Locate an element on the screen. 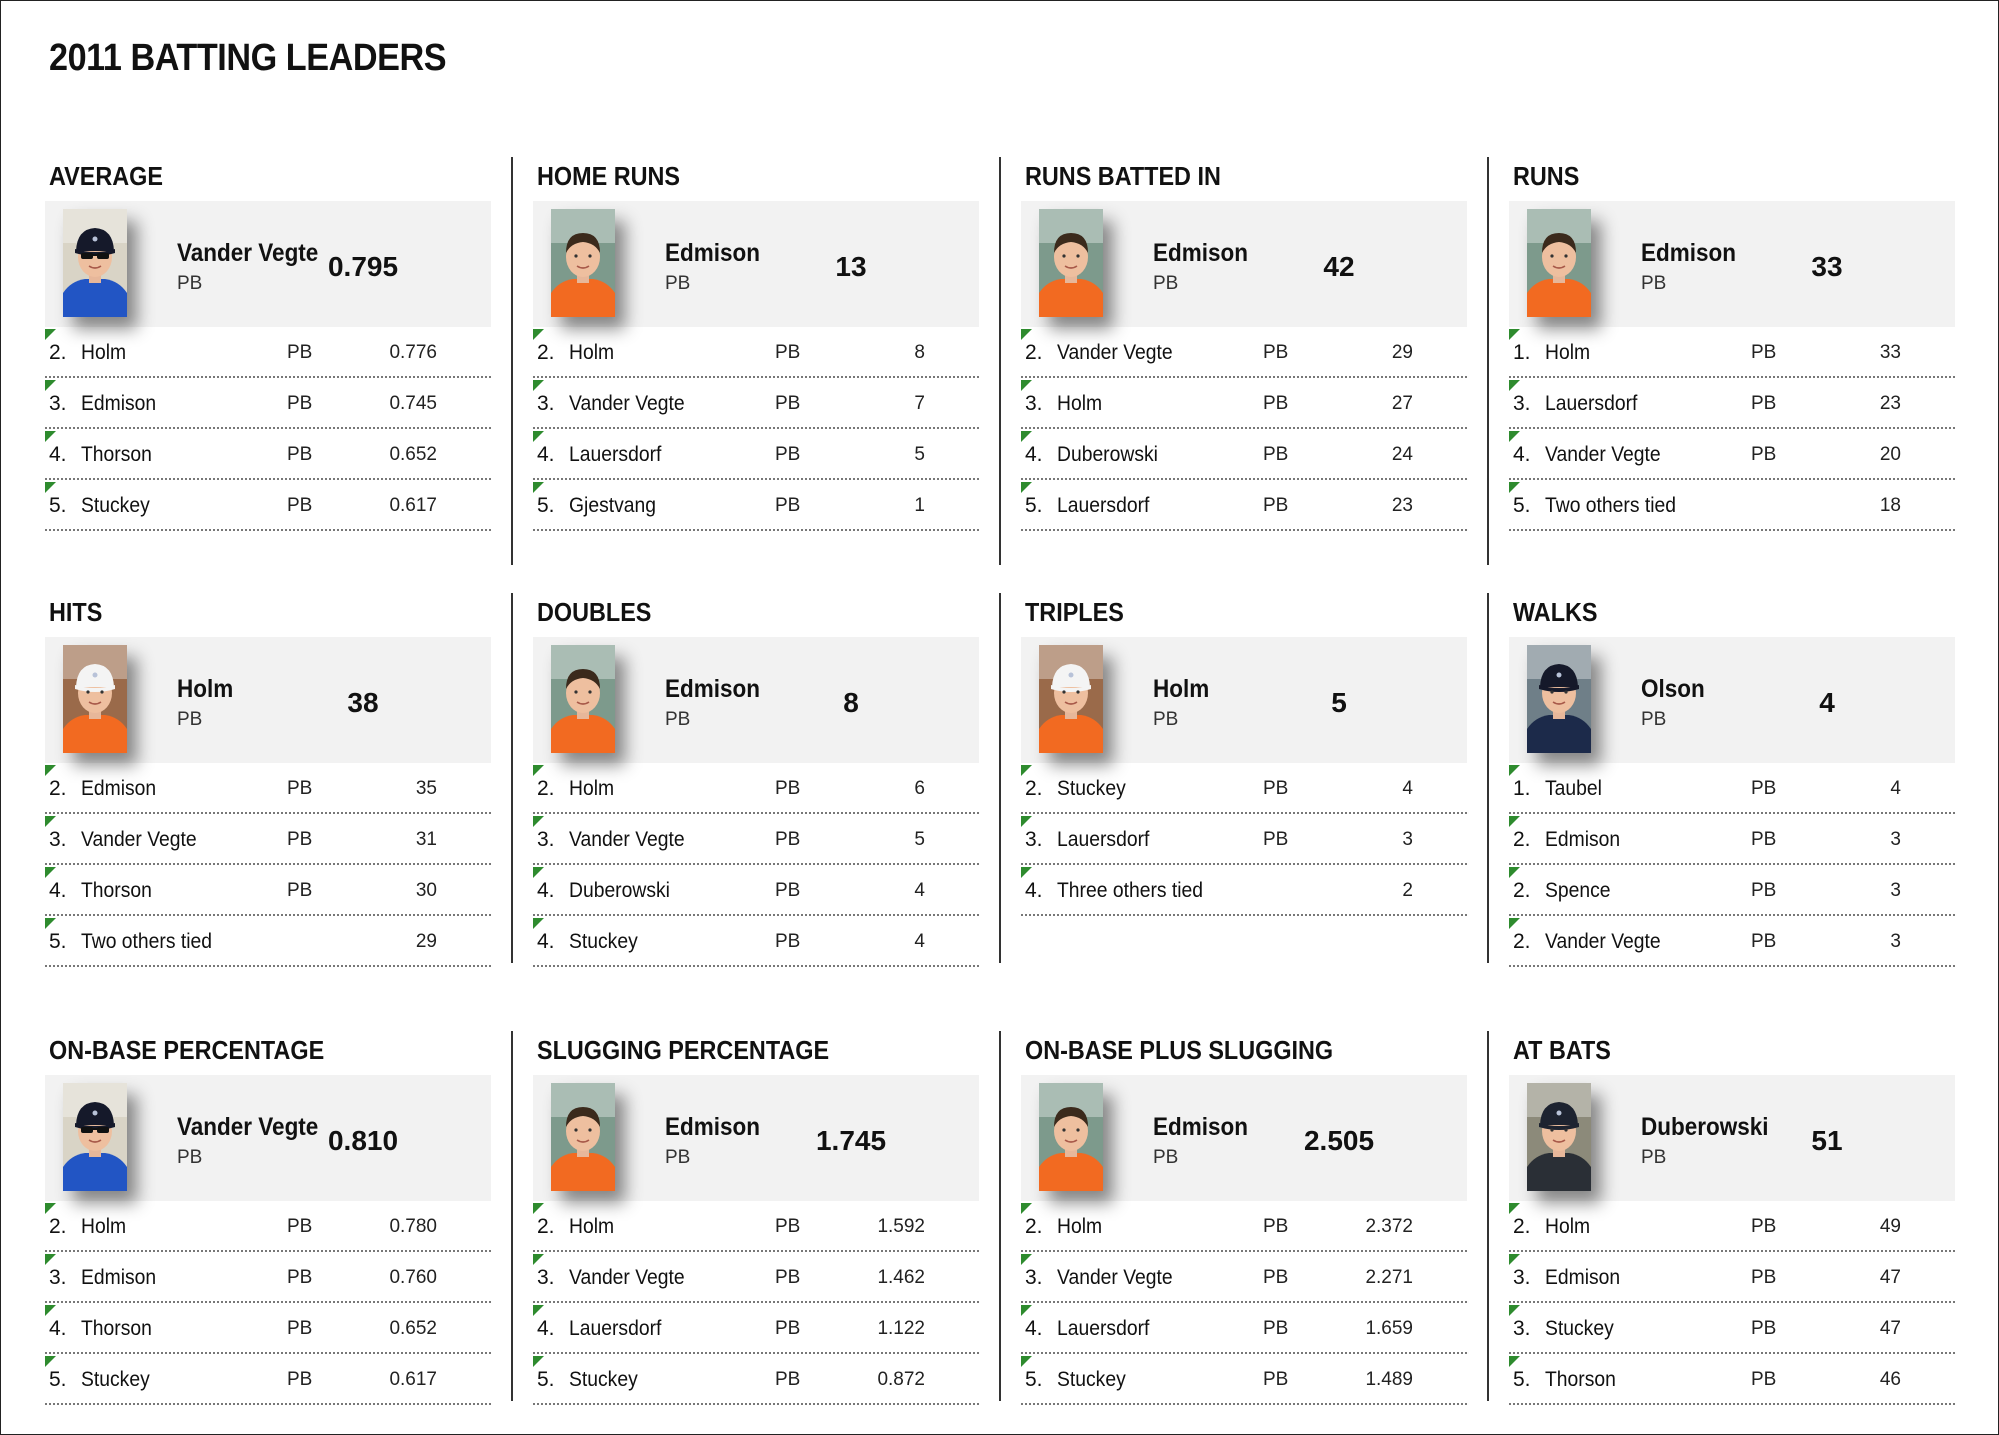 The image size is (1999, 1435). stat-value: 27 is located at coordinates (1402, 403).